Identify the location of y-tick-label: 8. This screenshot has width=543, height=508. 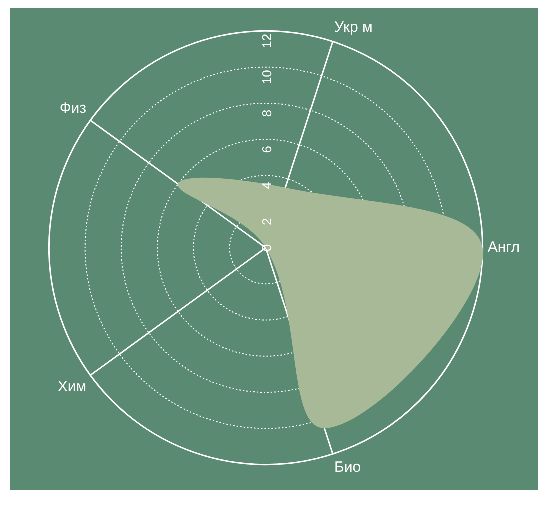
(267, 114).